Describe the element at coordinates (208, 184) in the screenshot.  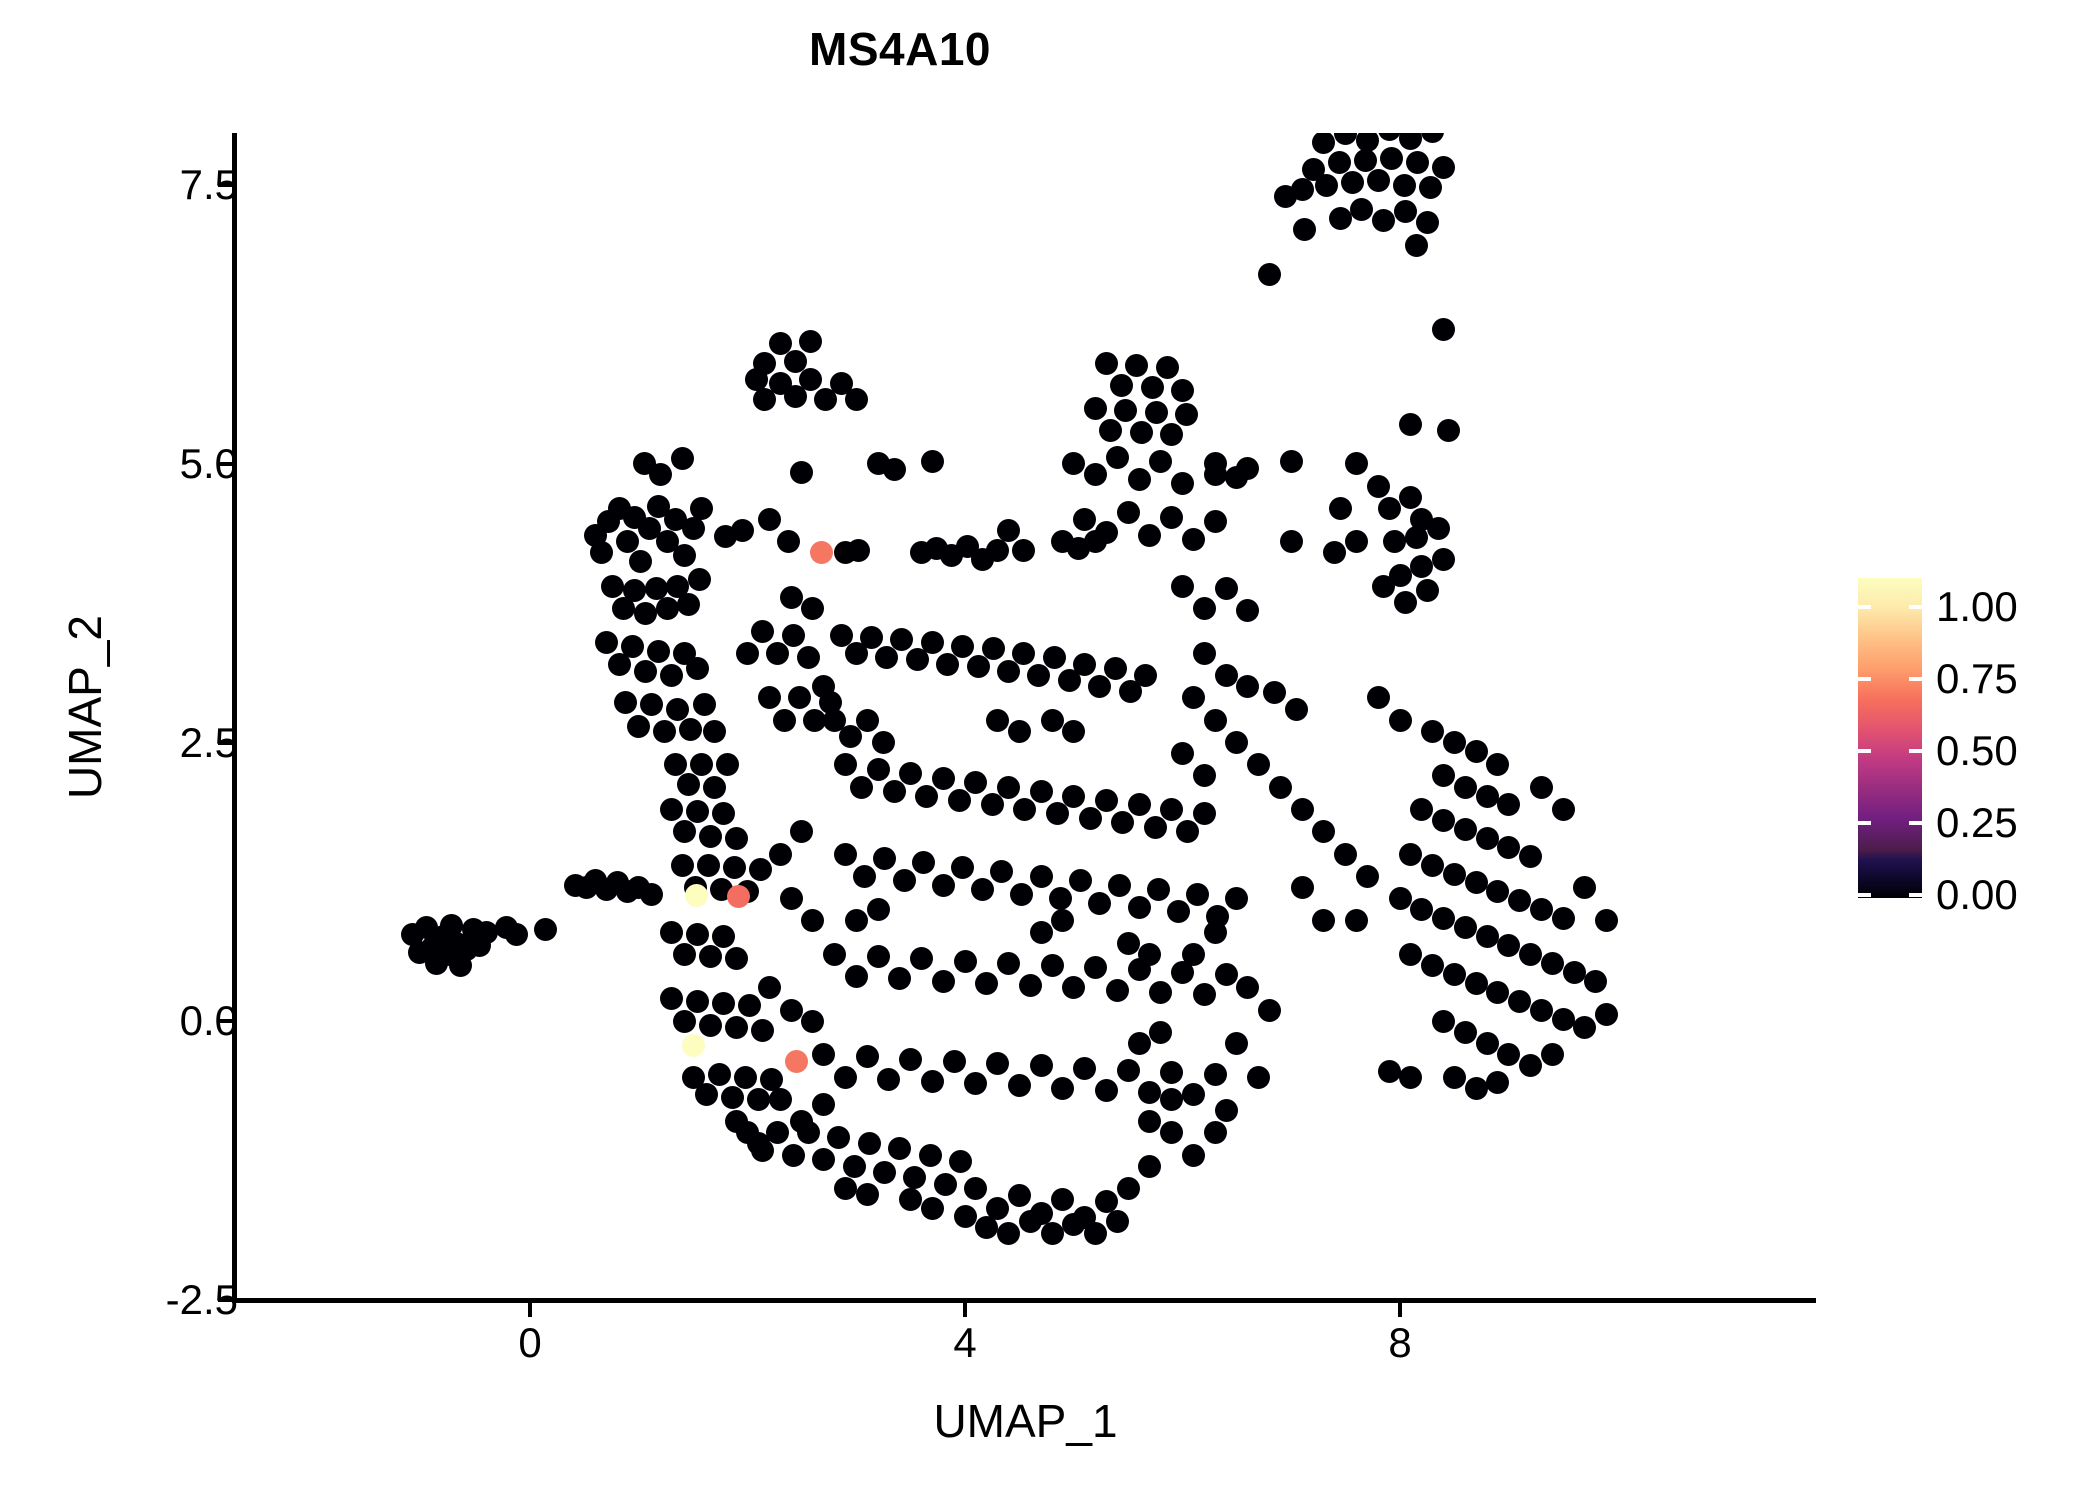
I see `y-tick-label: 7.5` at that location.